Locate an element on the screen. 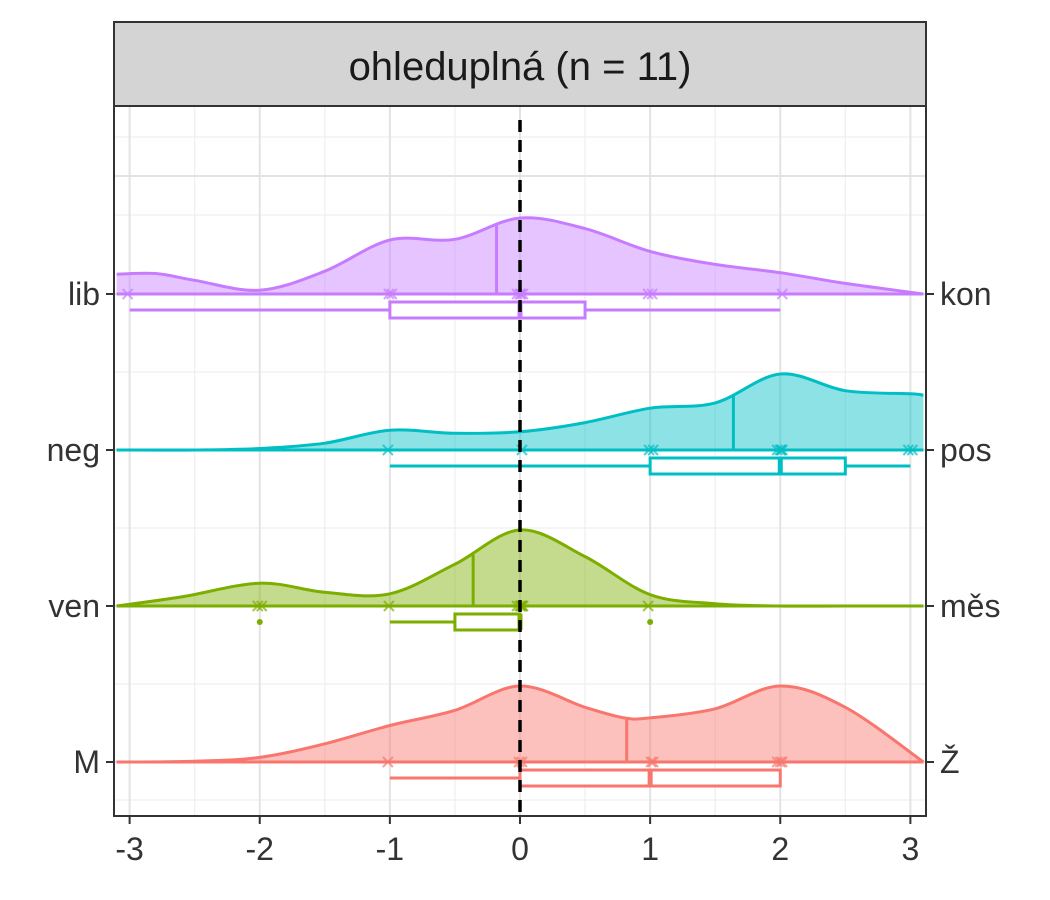 The image size is (1050, 900). y-tick-label-right: pos is located at coordinates (966, 450).